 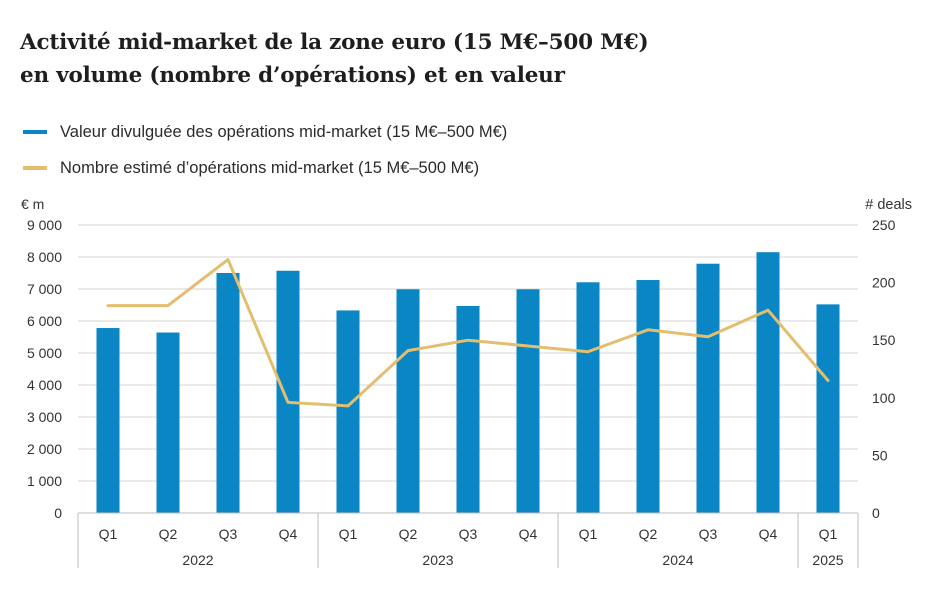 What do you see at coordinates (44, 481) in the screenshot?
I see `left-tick-label: 1 000` at bounding box center [44, 481].